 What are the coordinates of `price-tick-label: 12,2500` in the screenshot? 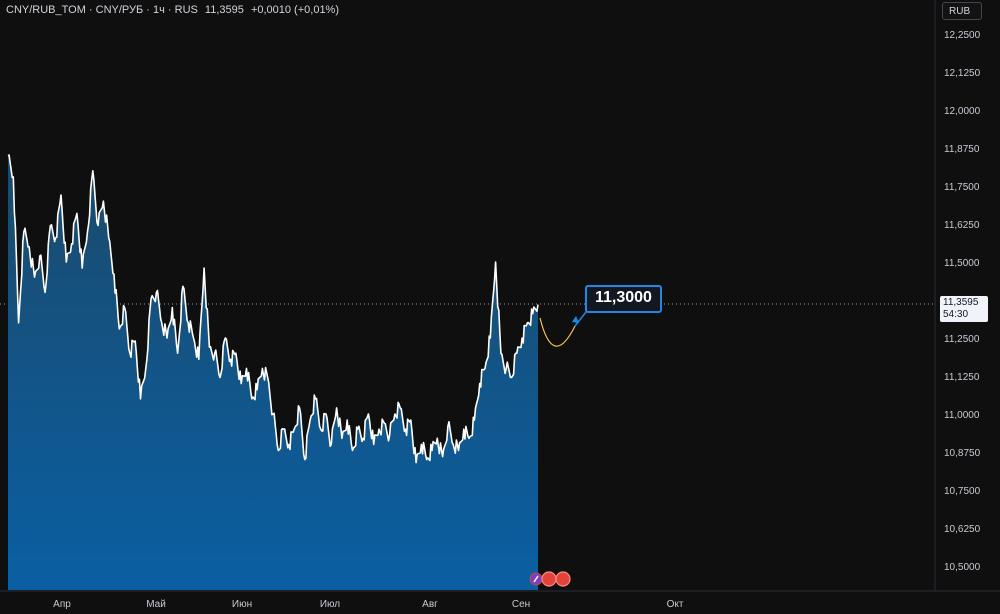 It's located at (962, 35).